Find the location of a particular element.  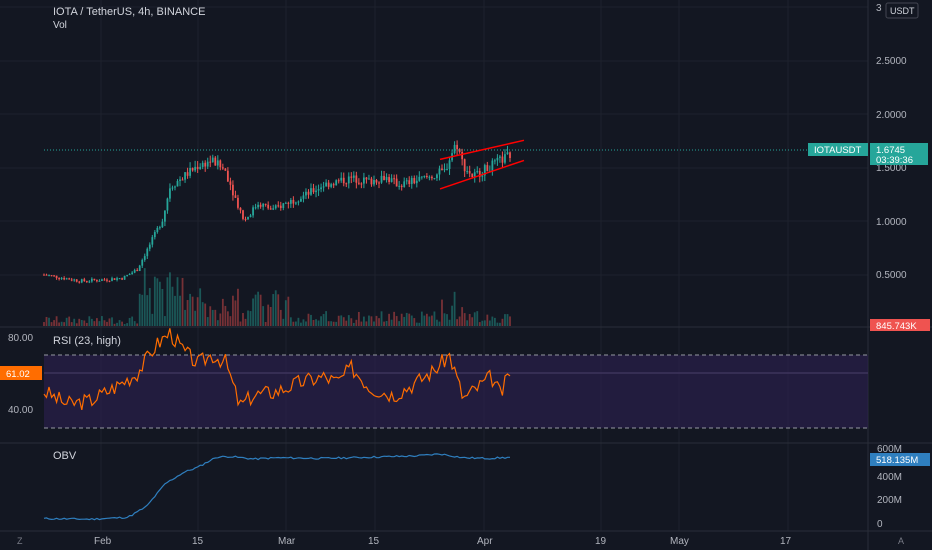

volume-badge is located at coordinates (900, 325).